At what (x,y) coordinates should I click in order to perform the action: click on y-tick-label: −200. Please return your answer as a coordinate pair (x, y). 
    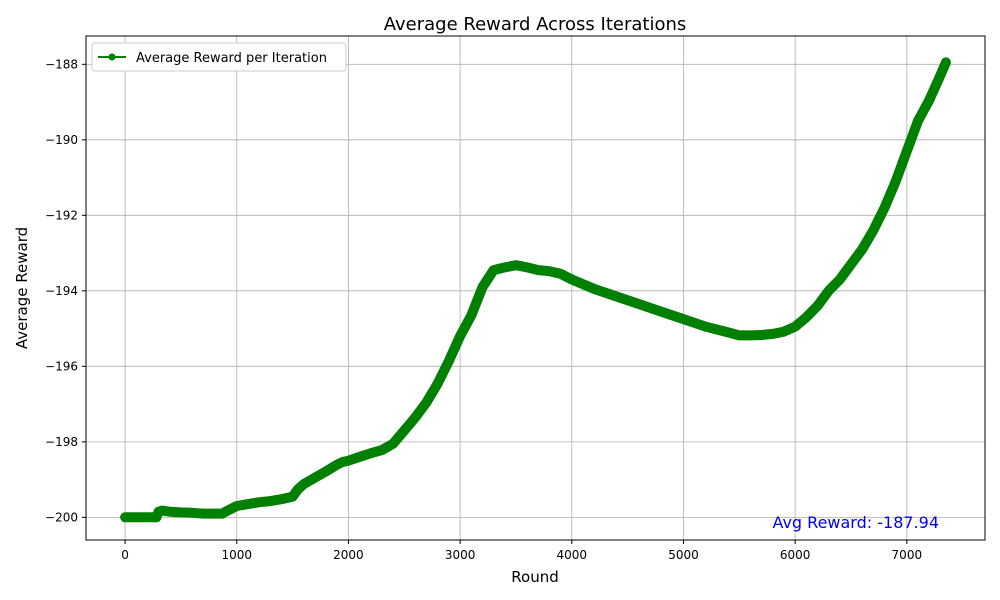
    Looking at the image, I should click on (61, 517).